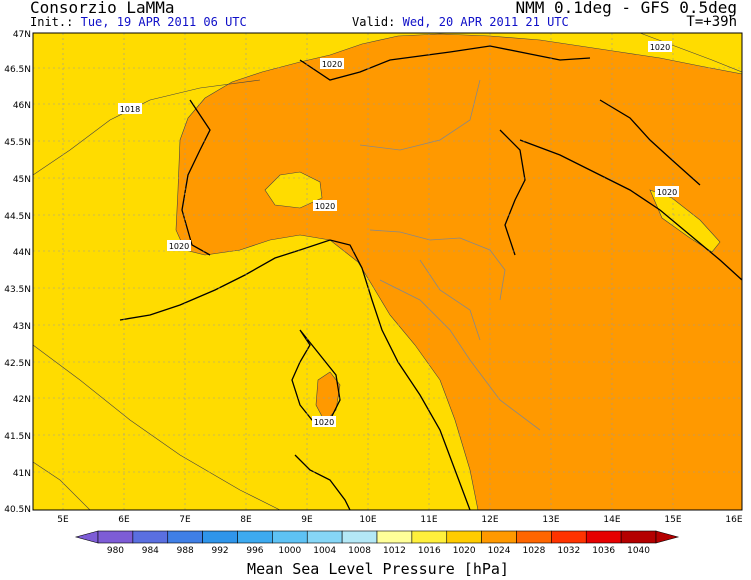 The image size is (751, 580). What do you see at coordinates (254, 551) in the screenshot?
I see `colorbar-tick-label: 996` at bounding box center [254, 551].